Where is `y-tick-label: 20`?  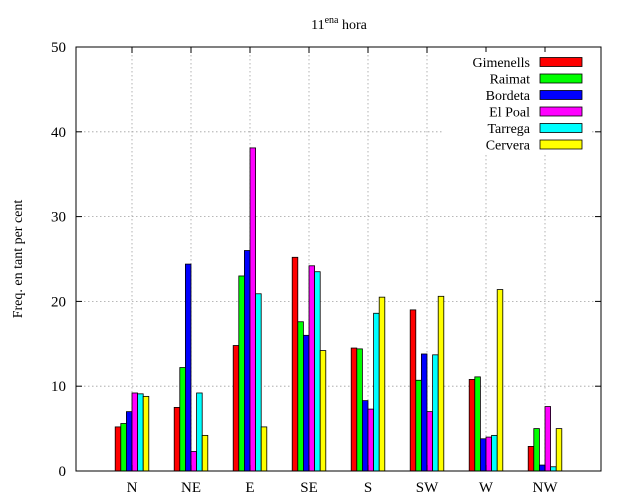
y-tick-label: 20 is located at coordinates (58, 302).